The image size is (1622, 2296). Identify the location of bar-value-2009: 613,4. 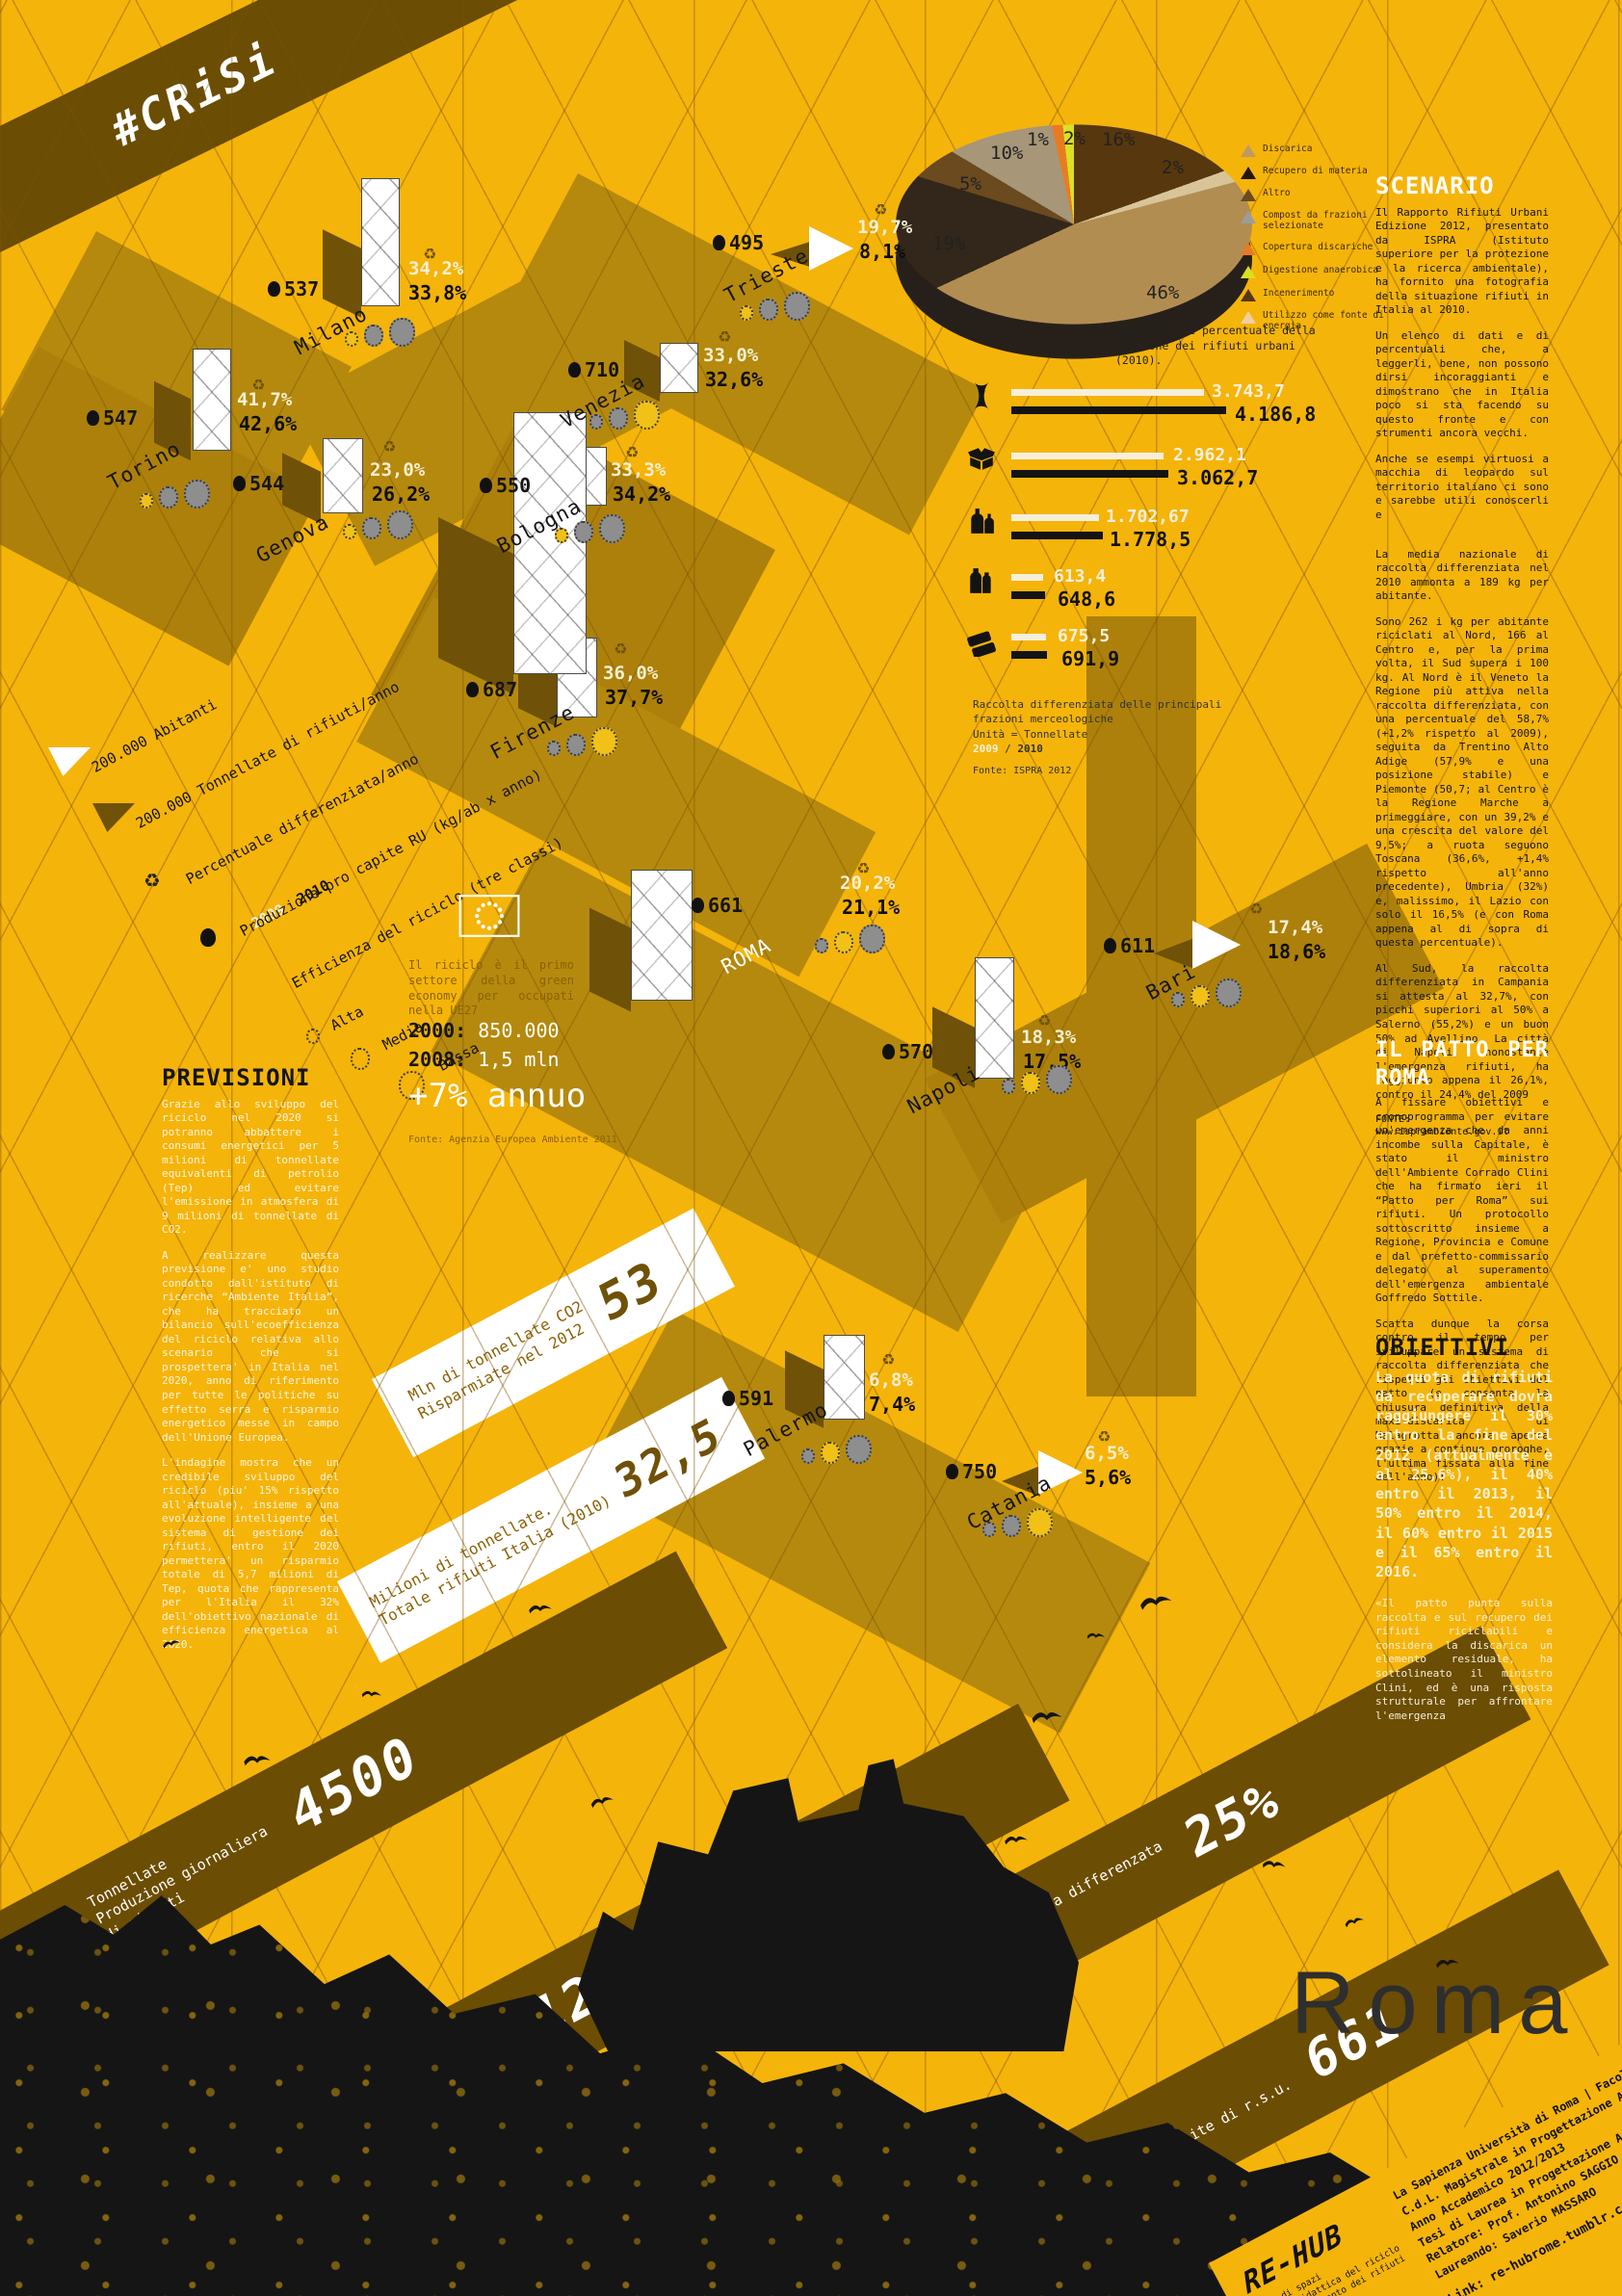
(1080, 576).